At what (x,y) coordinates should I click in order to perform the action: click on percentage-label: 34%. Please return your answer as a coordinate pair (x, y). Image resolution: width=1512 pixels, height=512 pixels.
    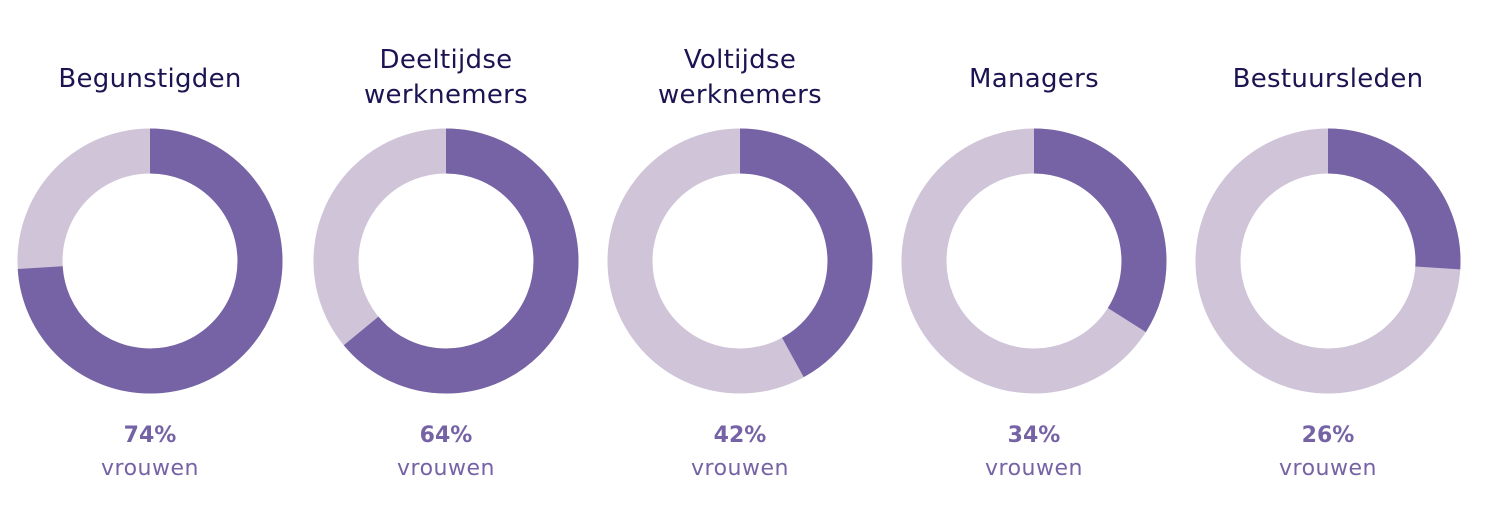
    Looking at the image, I should click on (1034, 435).